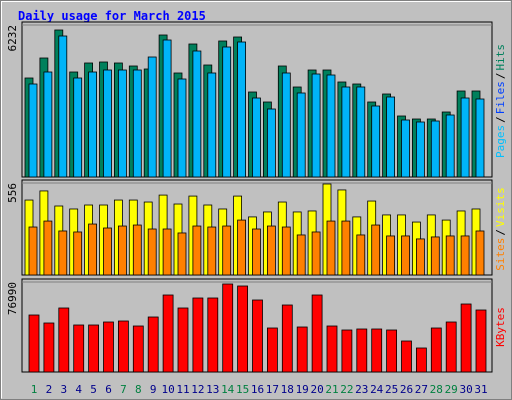  I want to click on x-tick-label: 1, so click(34, 389).